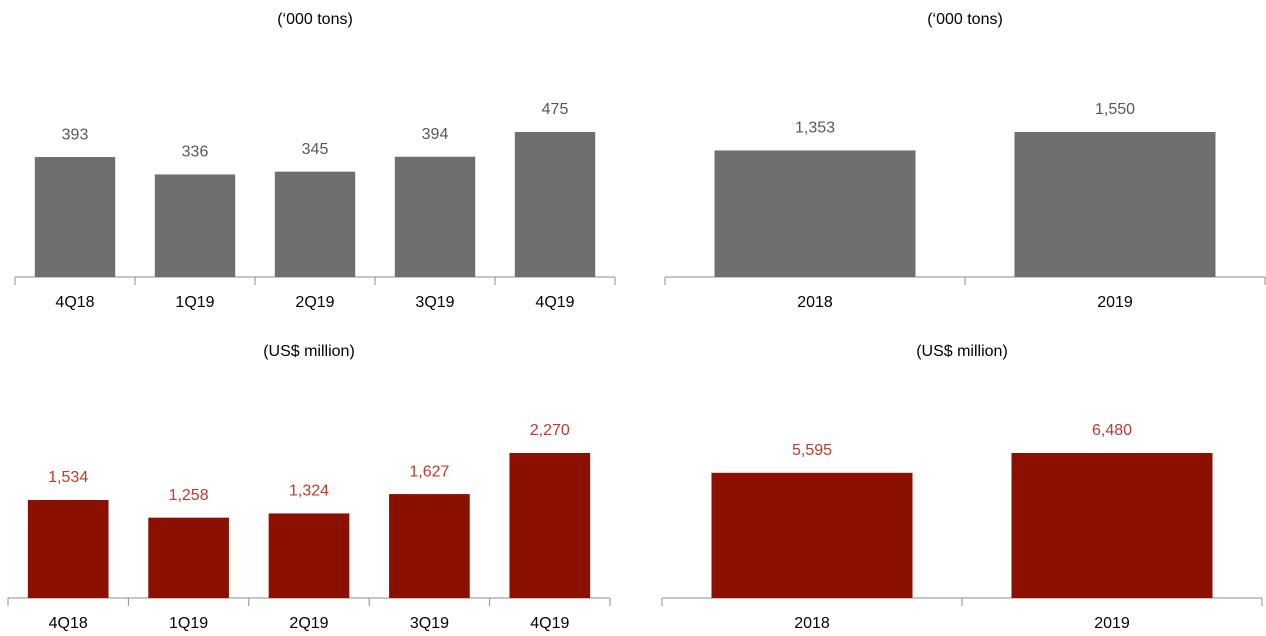 This screenshot has height=636, width=1266. Describe the element at coordinates (1115, 109) in the screenshot. I see `value-label: 1,550` at that location.